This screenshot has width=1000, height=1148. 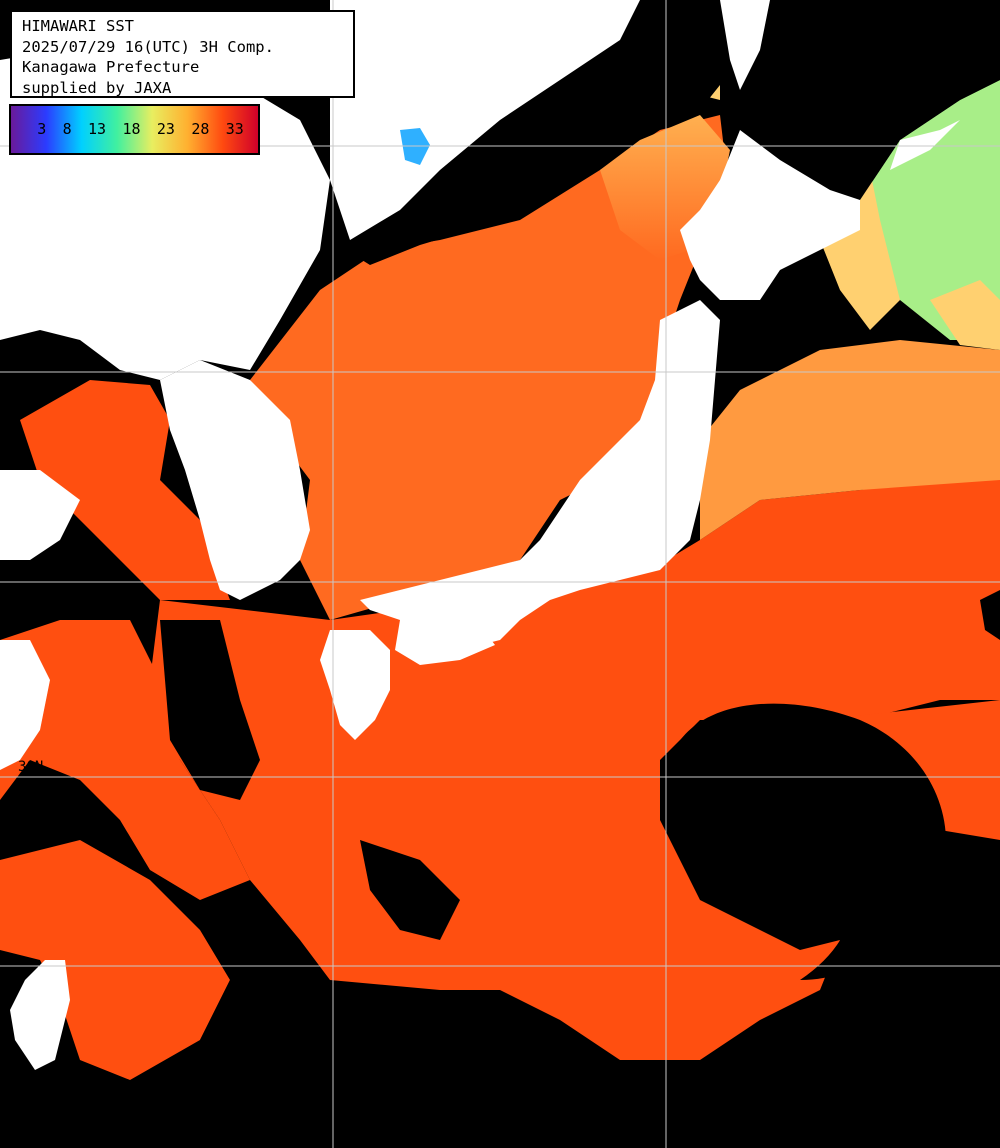 What do you see at coordinates (40, 515) in the screenshot?
I see `land-china-north` at bounding box center [40, 515].